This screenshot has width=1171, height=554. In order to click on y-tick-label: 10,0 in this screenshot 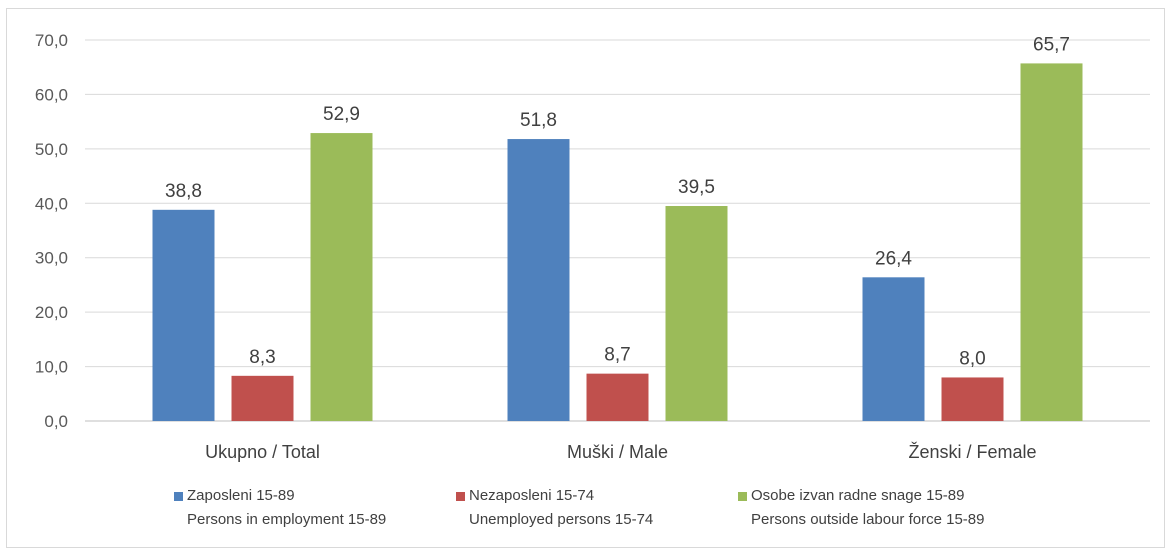, I will do `click(51, 367)`.